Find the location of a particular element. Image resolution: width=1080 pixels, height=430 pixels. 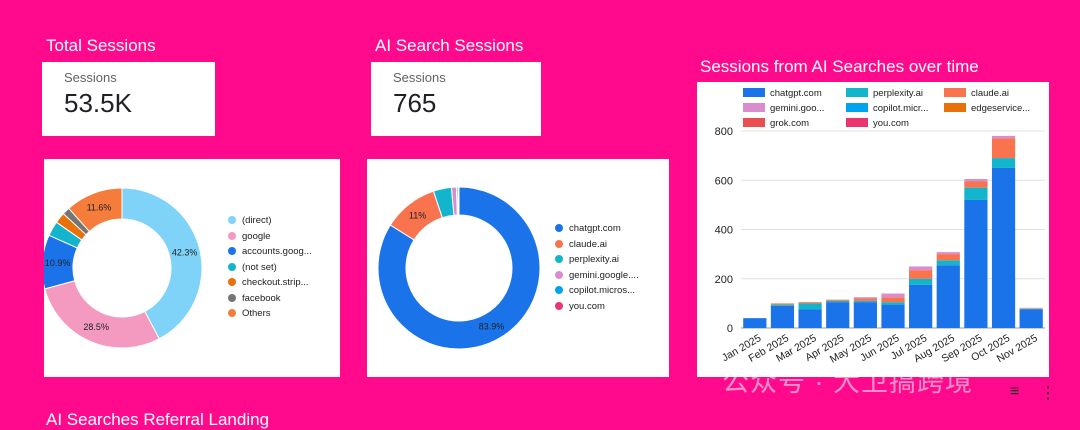

legend-label: facebook is located at coordinates (261, 298).